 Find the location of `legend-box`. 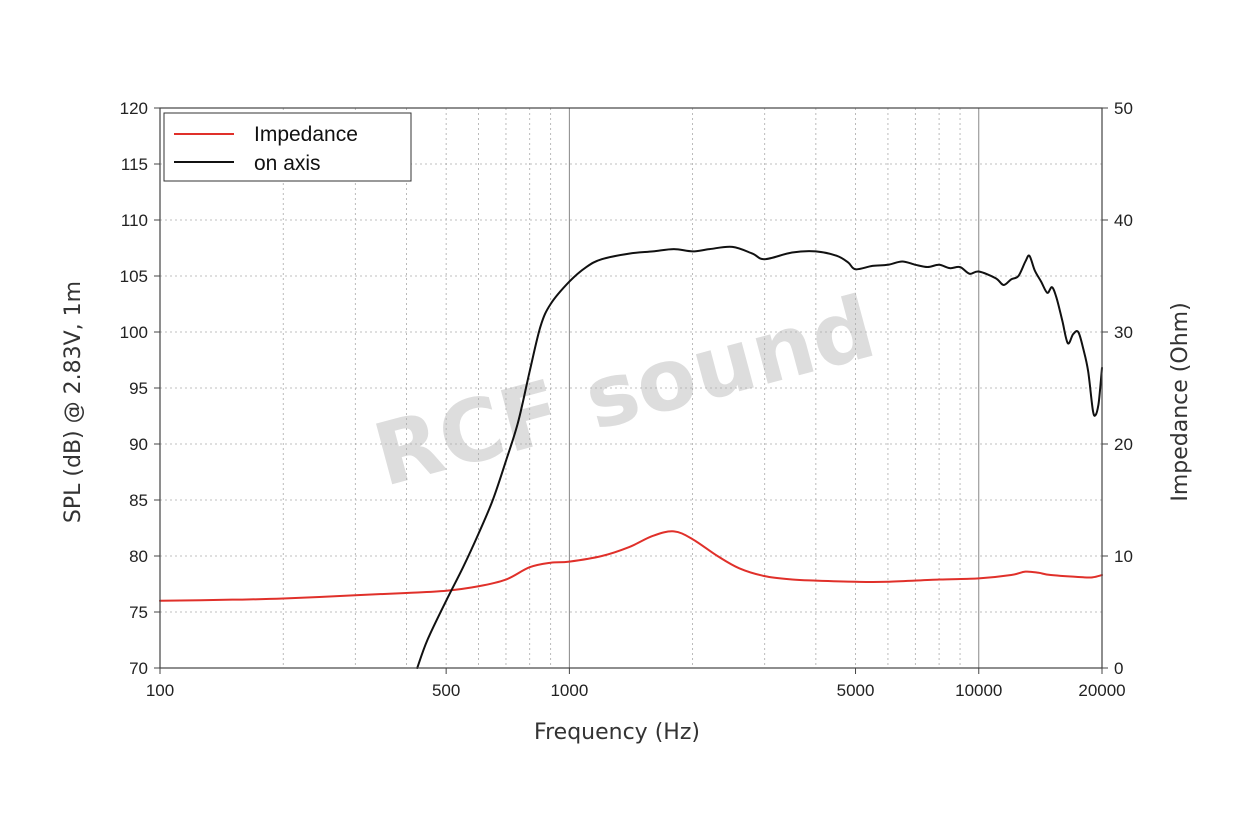

legend-box is located at coordinates (287, 147).